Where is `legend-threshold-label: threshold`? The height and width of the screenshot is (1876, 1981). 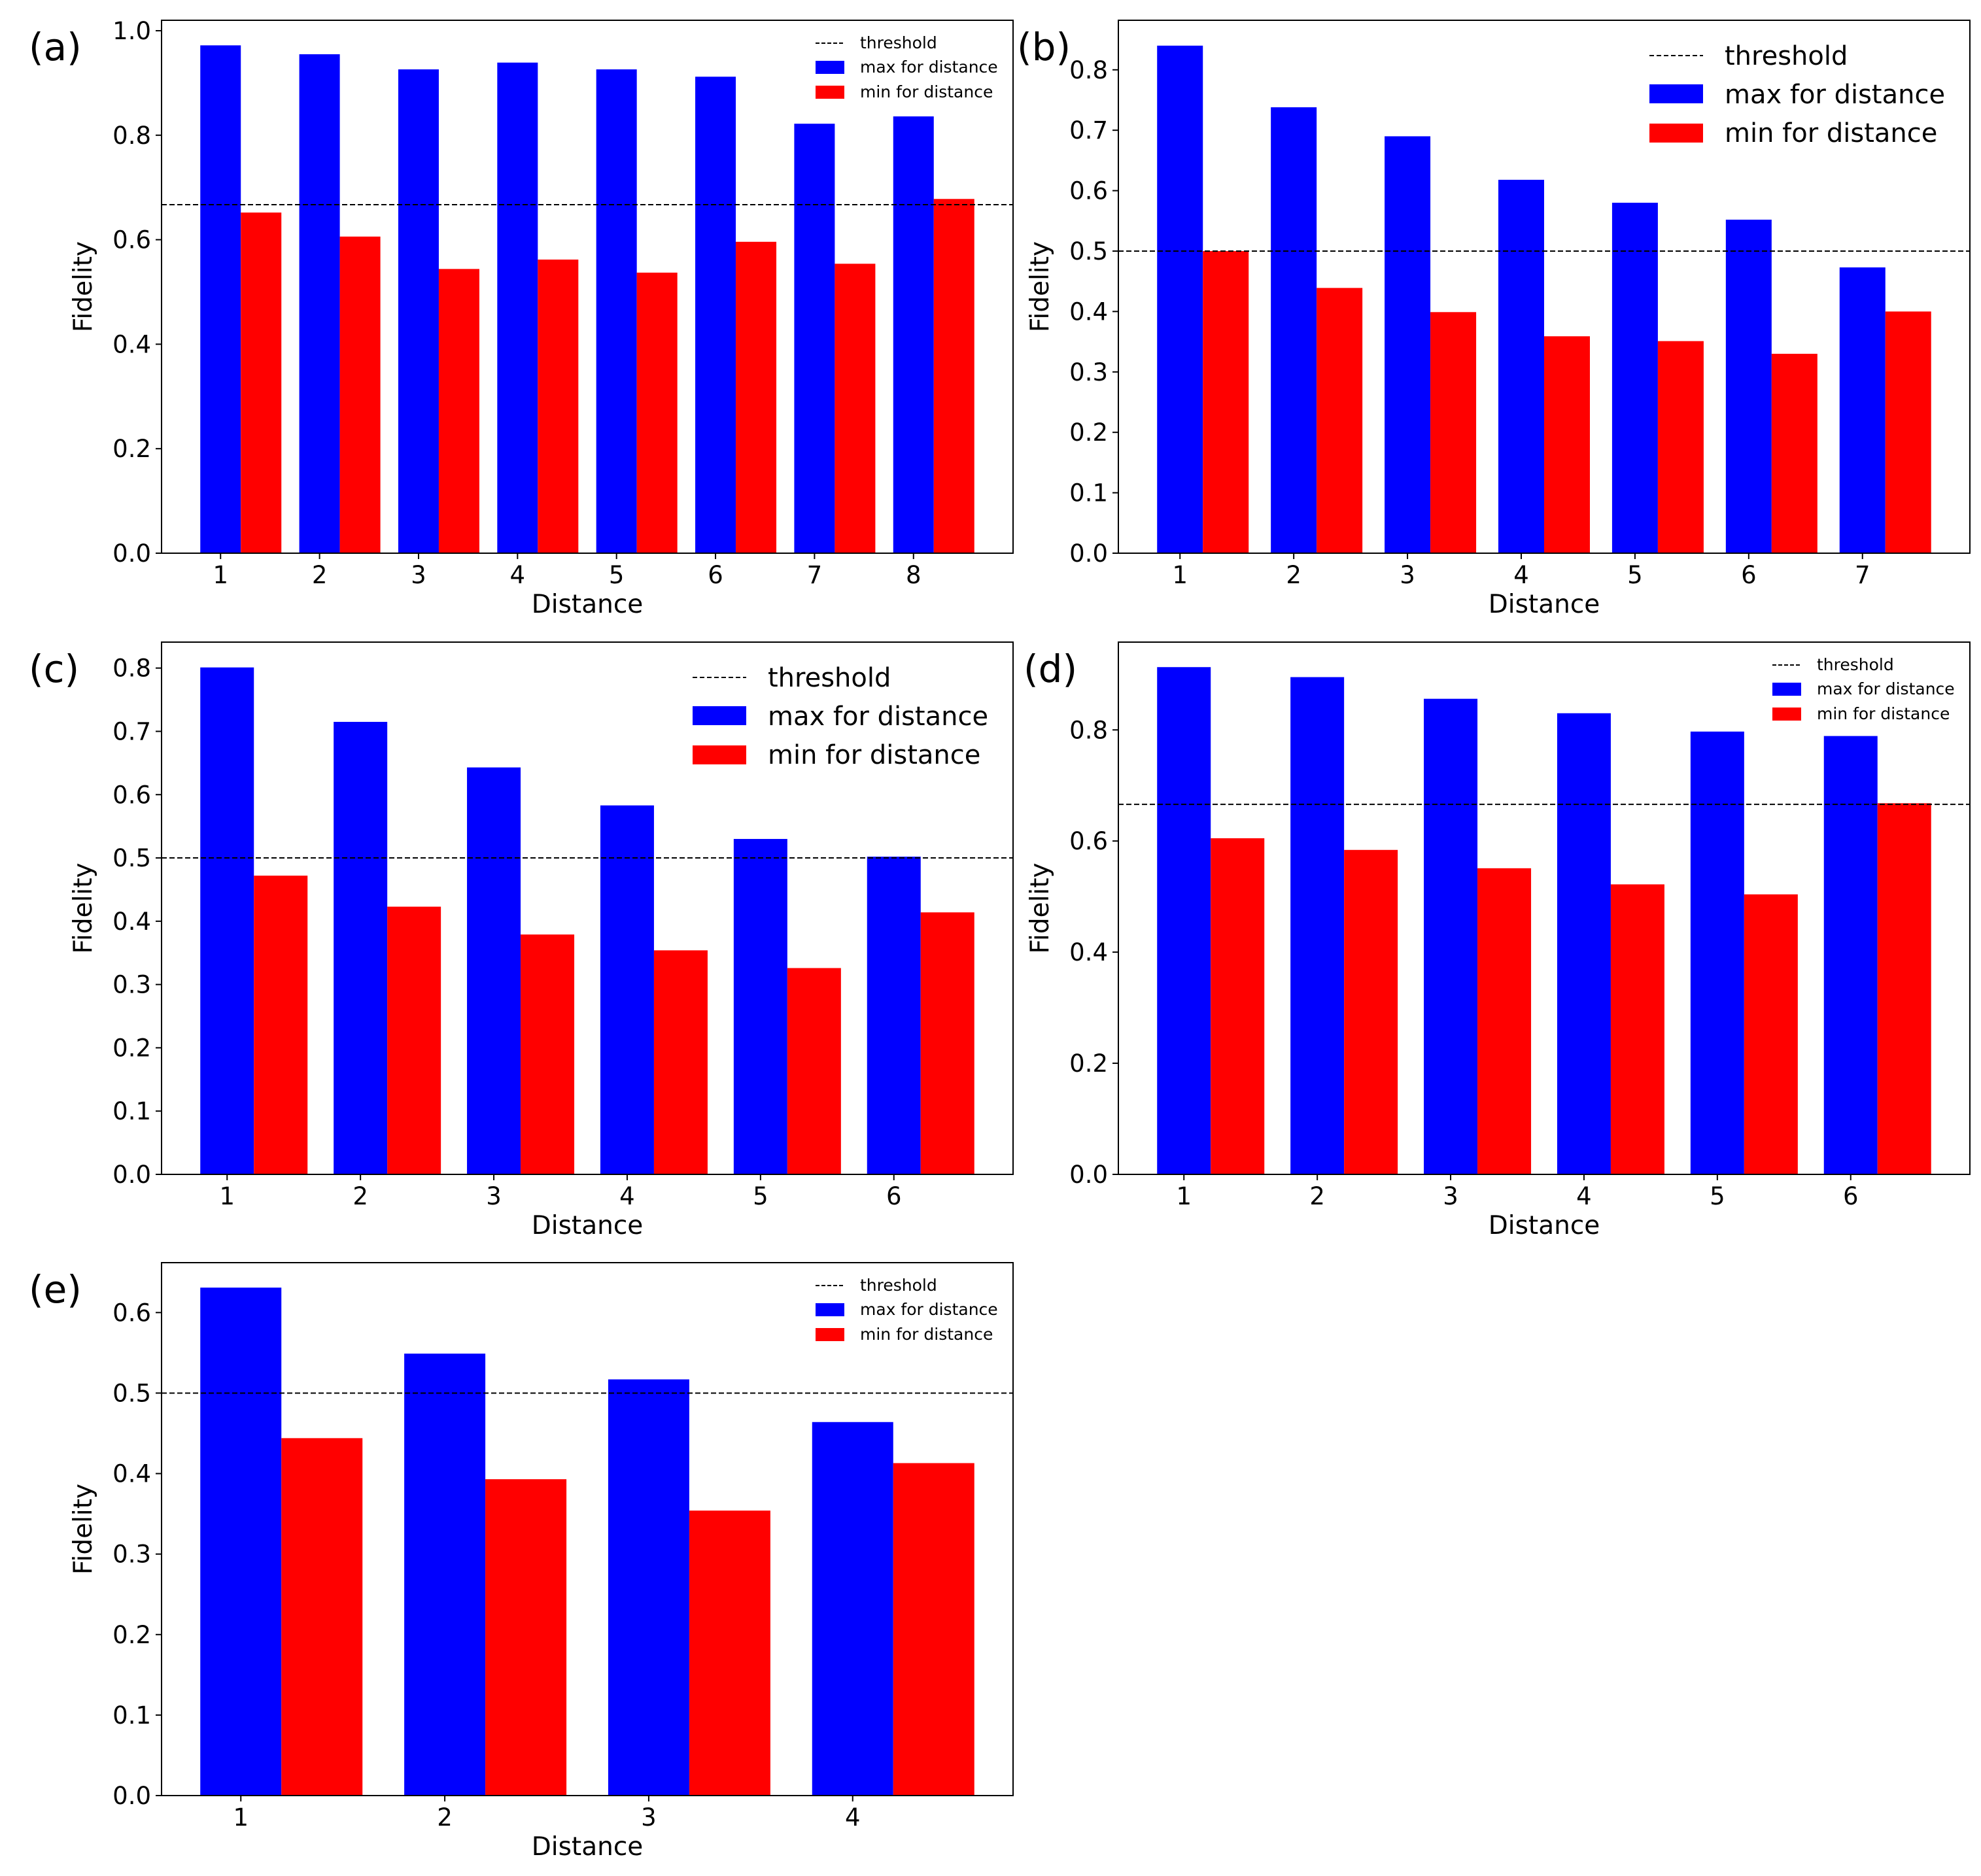
legend-threshold-label: threshold is located at coordinates (830, 678).